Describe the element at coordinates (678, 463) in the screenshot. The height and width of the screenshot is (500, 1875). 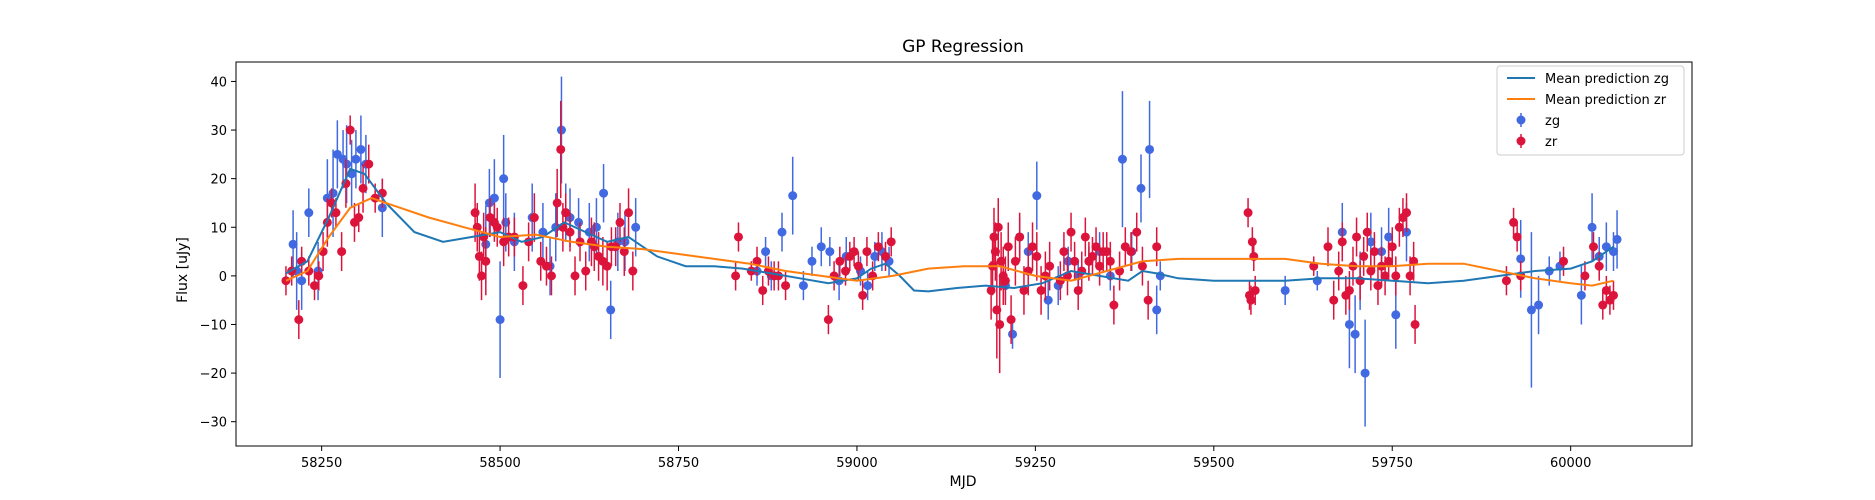
I see `x-tick-label: 58750` at that location.